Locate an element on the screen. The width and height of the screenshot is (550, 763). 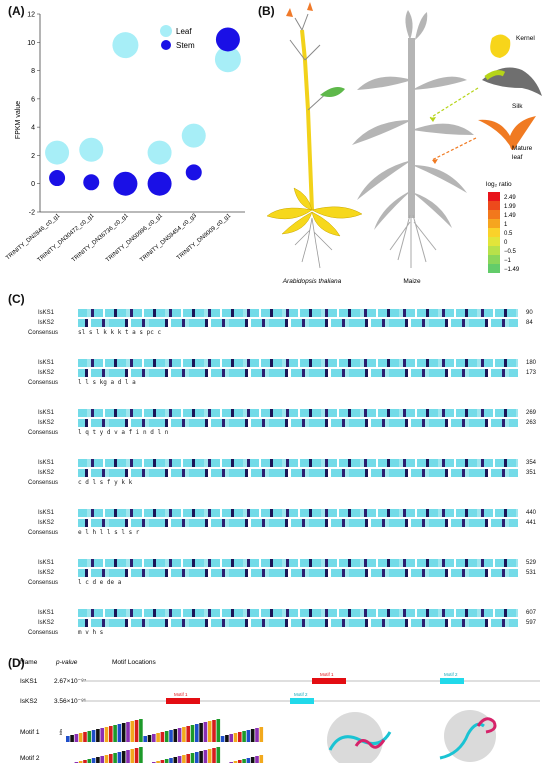
row1-motif2 is located at coordinates (452, 681).